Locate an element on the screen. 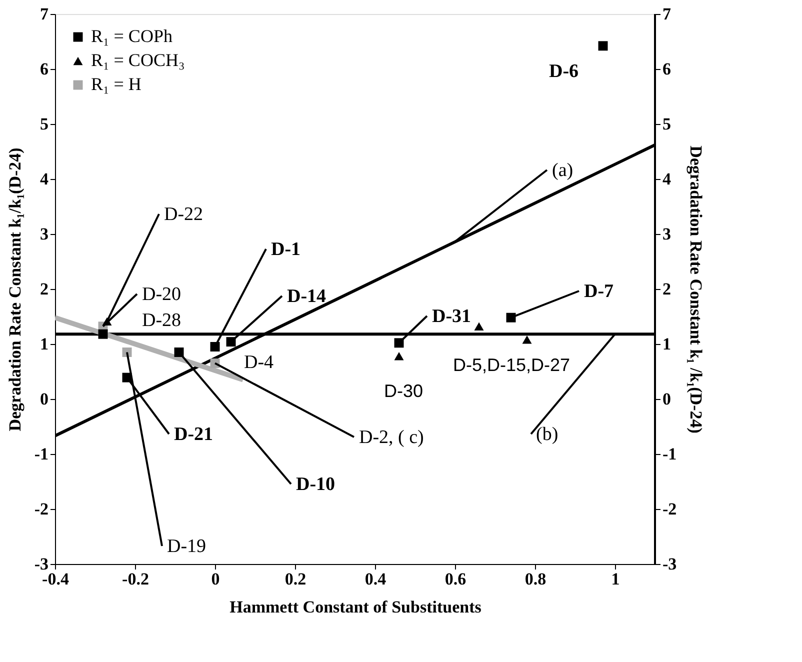  annotation: D-4 is located at coordinates (259, 362).